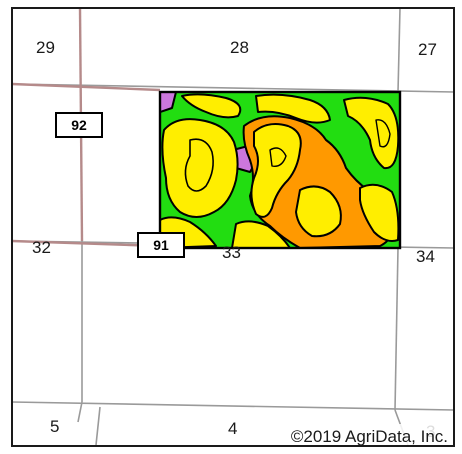  Describe the element at coordinates (231, 252) in the screenshot. I see `section-label-33: 33` at that location.